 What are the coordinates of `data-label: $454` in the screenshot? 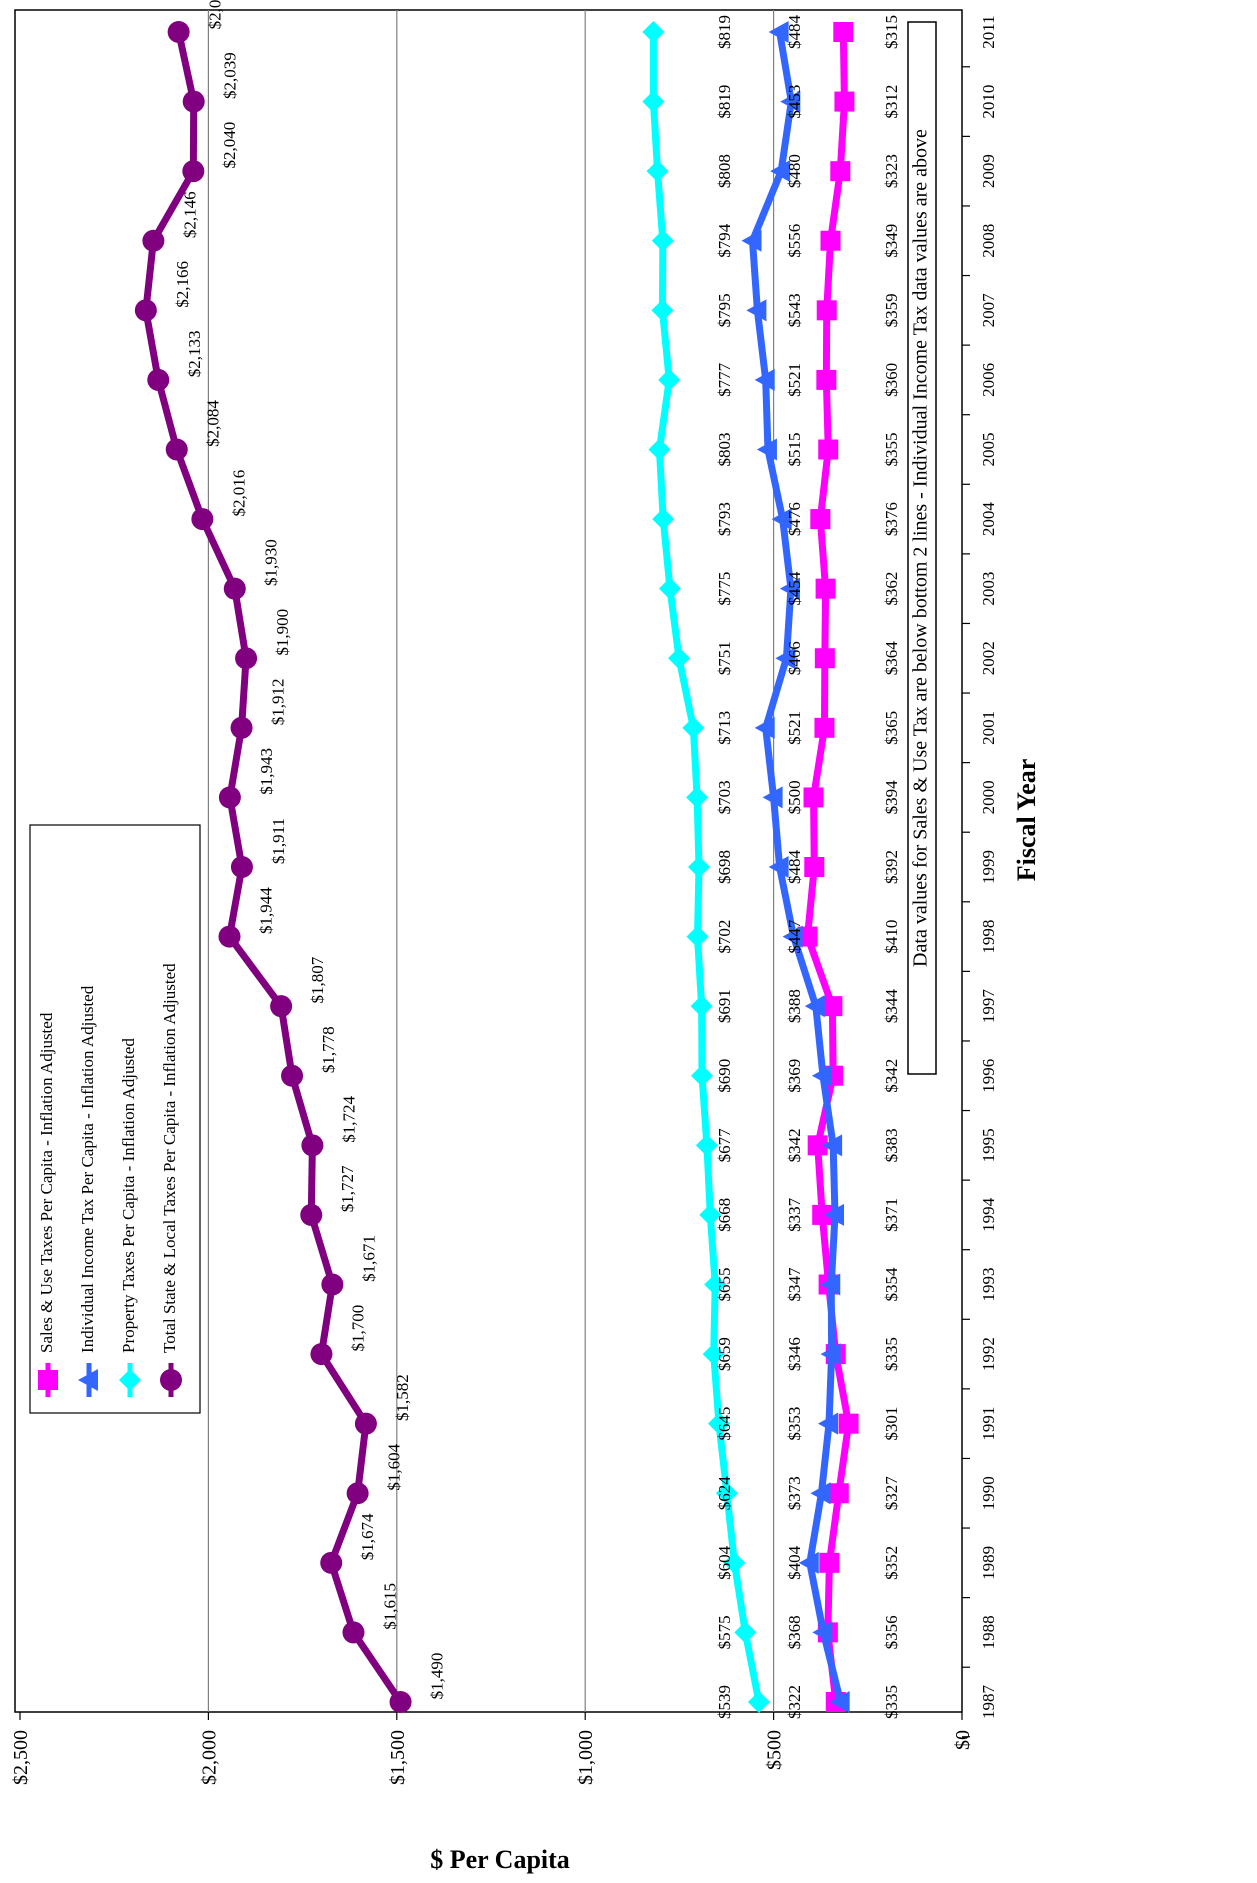 It's located at (794, 588).